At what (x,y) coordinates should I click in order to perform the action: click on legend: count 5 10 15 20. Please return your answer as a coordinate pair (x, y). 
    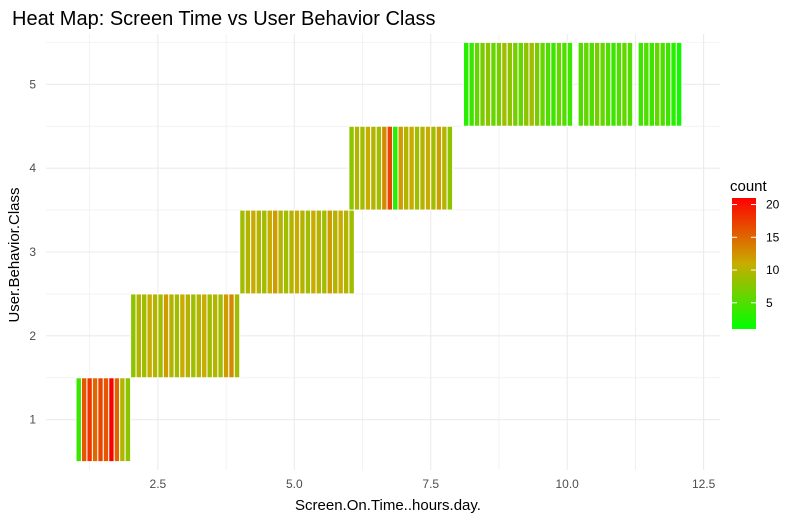
    Looking at the image, I should click on (755, 253).